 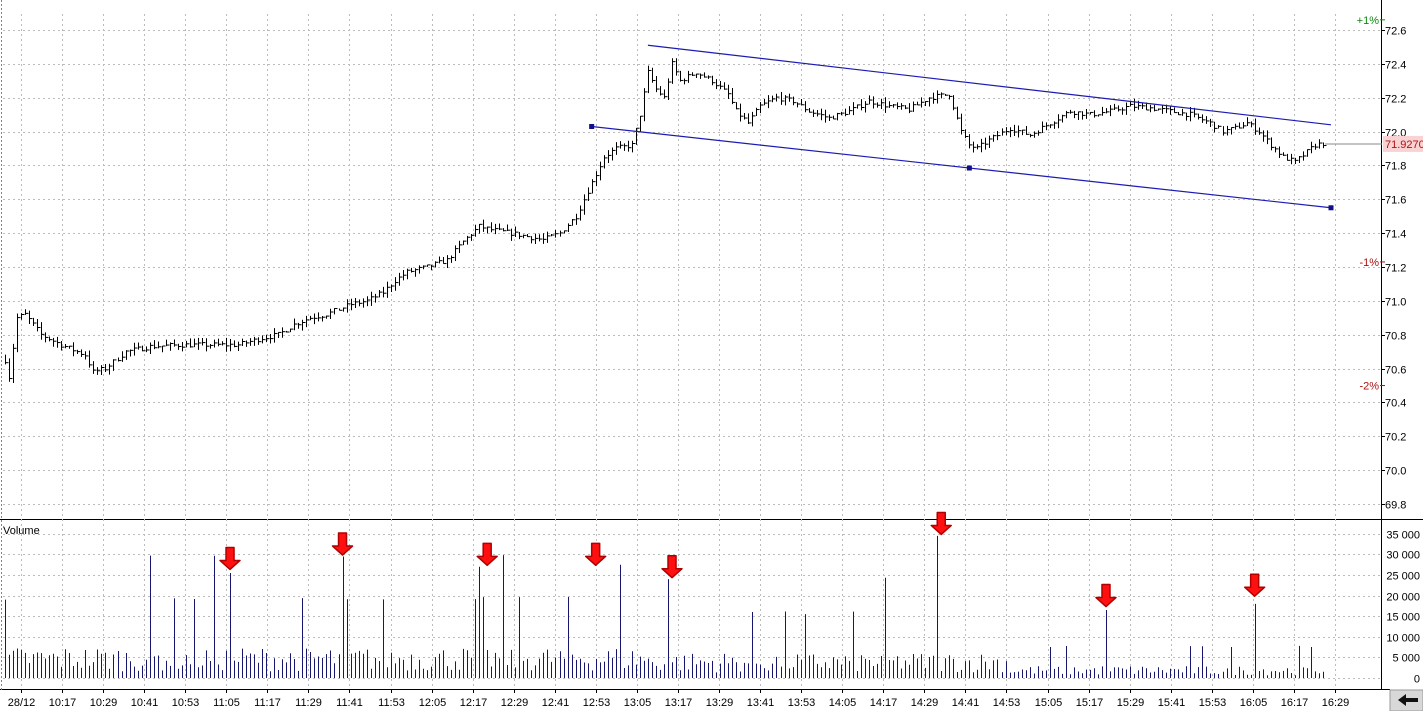 I want to click on price-tick-label: 70.8, so click(x=1395, y=337).